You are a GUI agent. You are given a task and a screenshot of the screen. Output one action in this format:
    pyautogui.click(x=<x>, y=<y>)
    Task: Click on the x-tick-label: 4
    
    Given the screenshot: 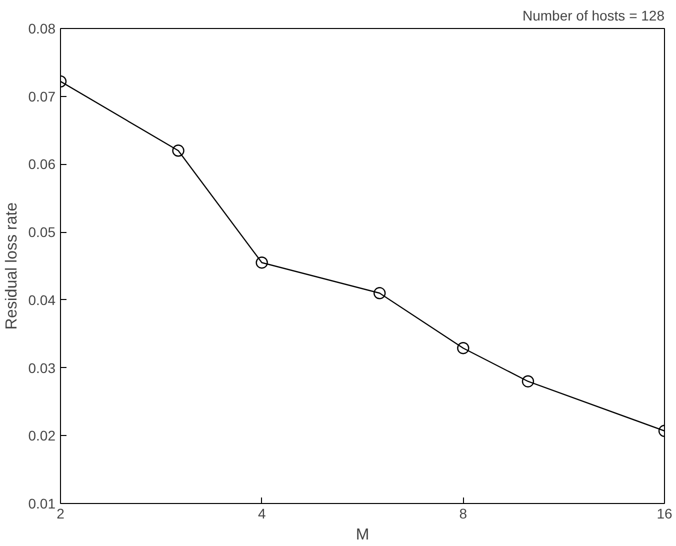 What is the action you would take?
    pyautogui.click(x=262, y=514)
    